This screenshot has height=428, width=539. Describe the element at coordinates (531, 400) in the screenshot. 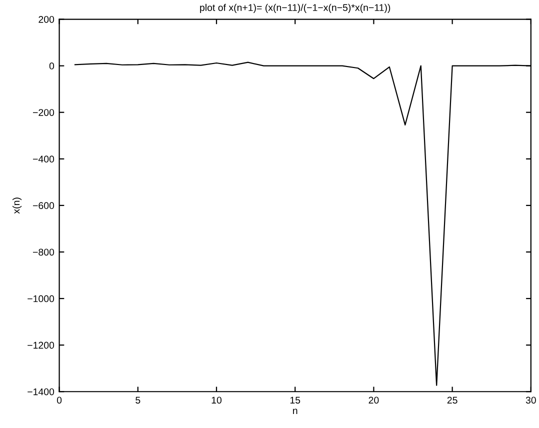

I see `x-tick-label: 30` at that location.